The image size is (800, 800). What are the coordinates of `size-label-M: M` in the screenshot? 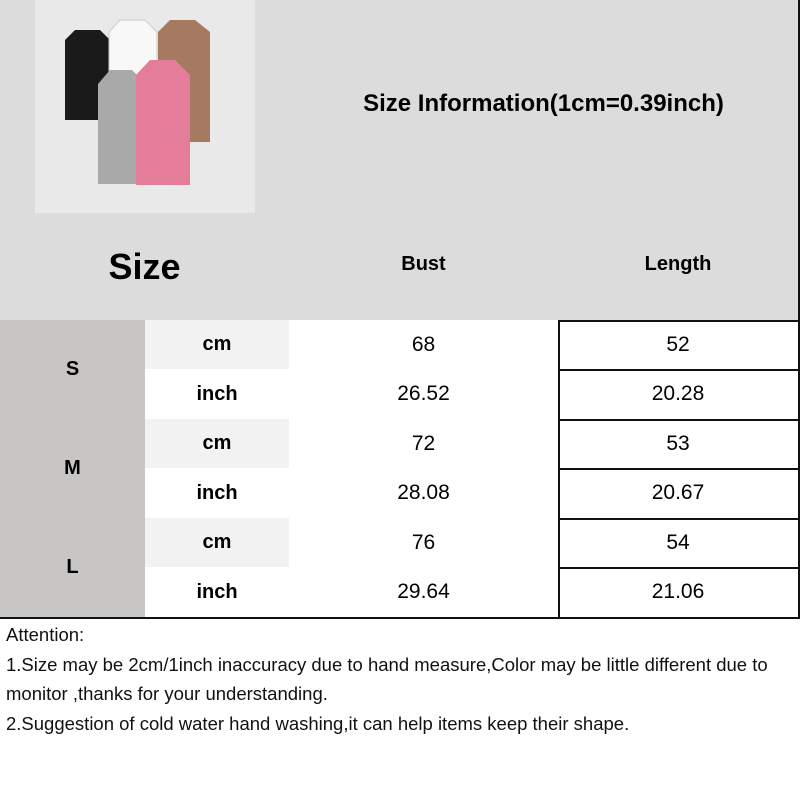 It's located at (73, 469).